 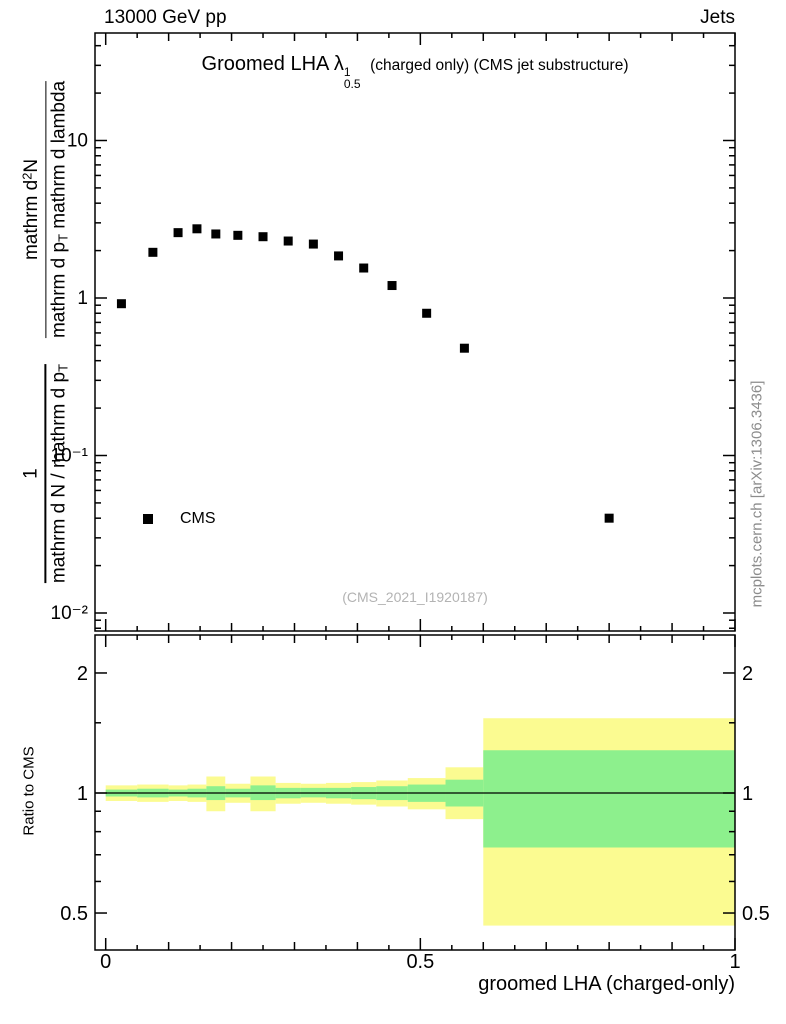 What do you see at coordinates (77, 141) in the screenshot?
I see `svg-text: 10` at bounding box center [77, 141].